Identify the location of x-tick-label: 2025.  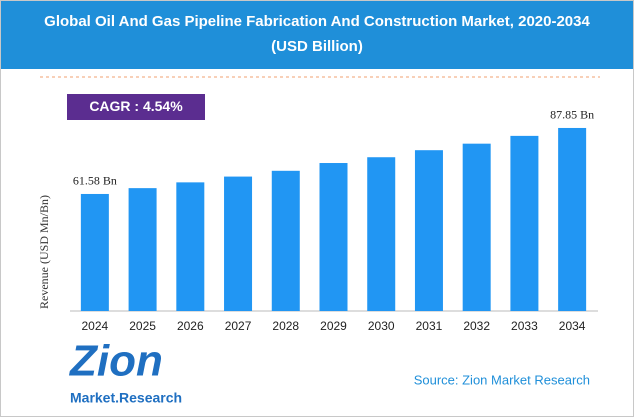
(142, 326).